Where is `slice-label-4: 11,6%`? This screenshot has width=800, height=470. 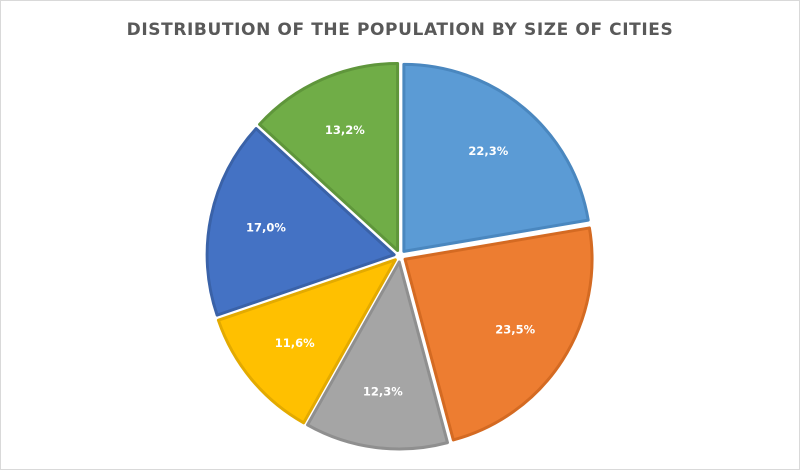 slice-label-4: 11,6% is located at coordinates (295, 343).